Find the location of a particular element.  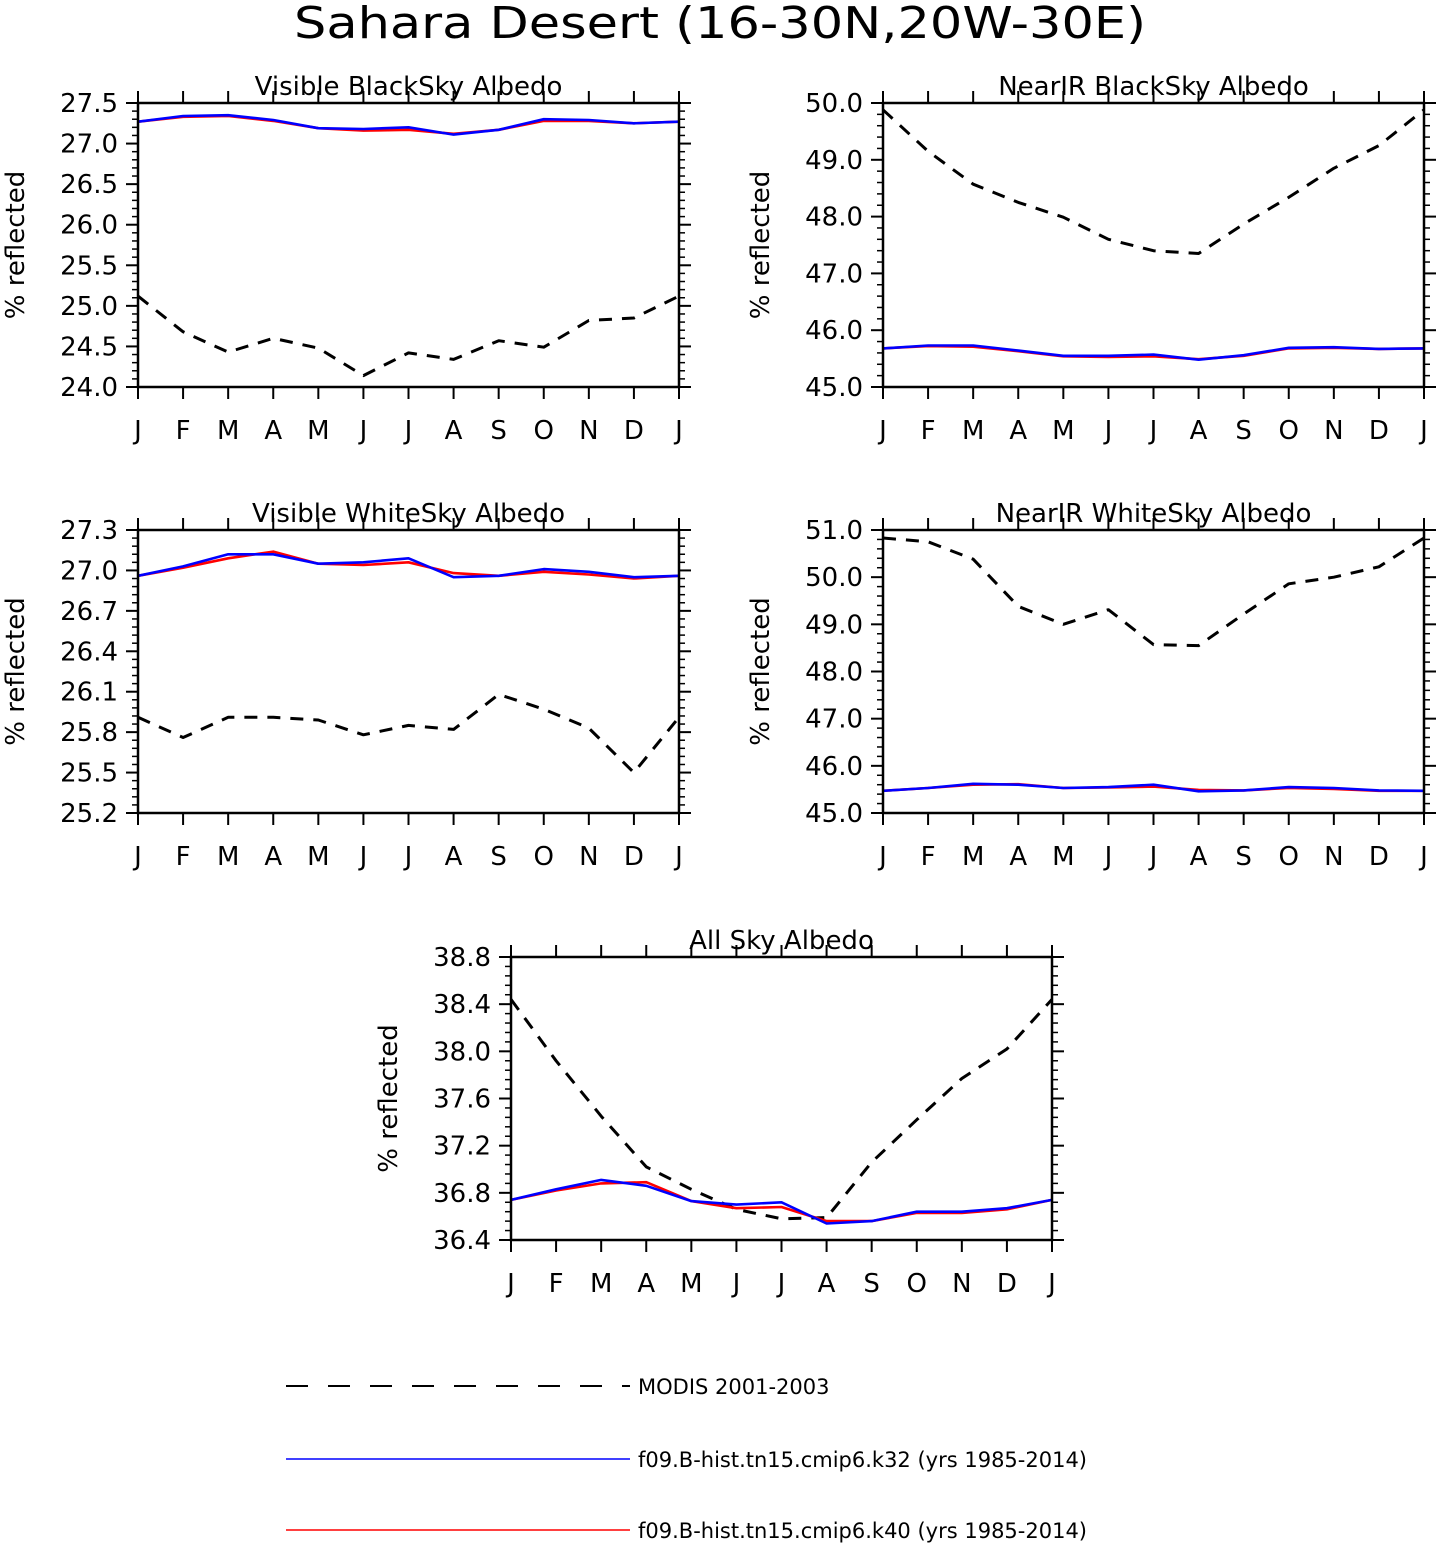

y-tick-label: 26.0 is located at coordinates (89, 226).